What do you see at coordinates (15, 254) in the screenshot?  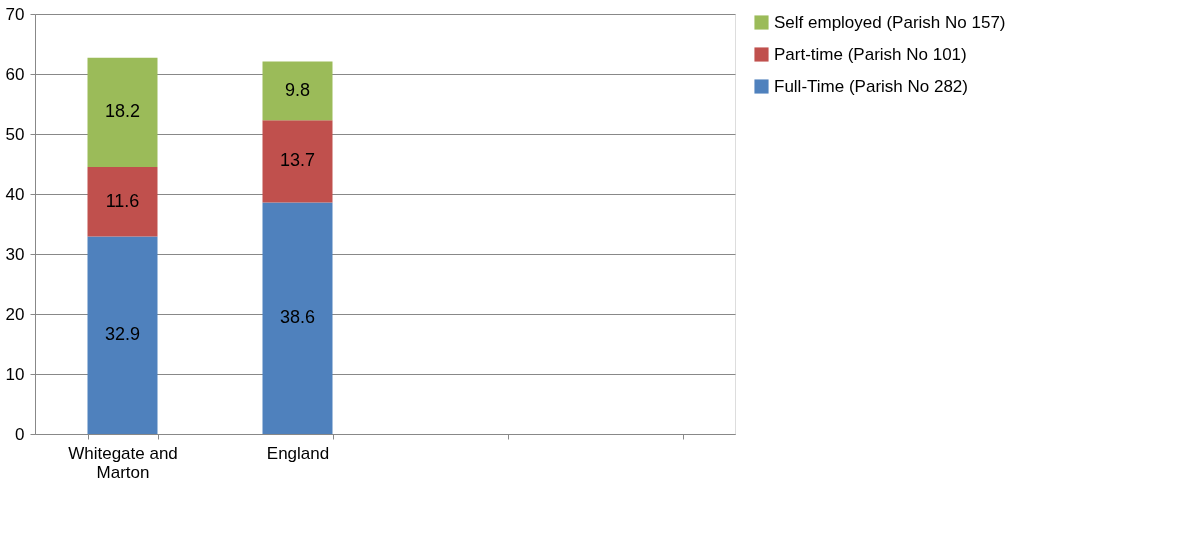 I see `y-tick-label: 30` at bounding box center [15, 254].